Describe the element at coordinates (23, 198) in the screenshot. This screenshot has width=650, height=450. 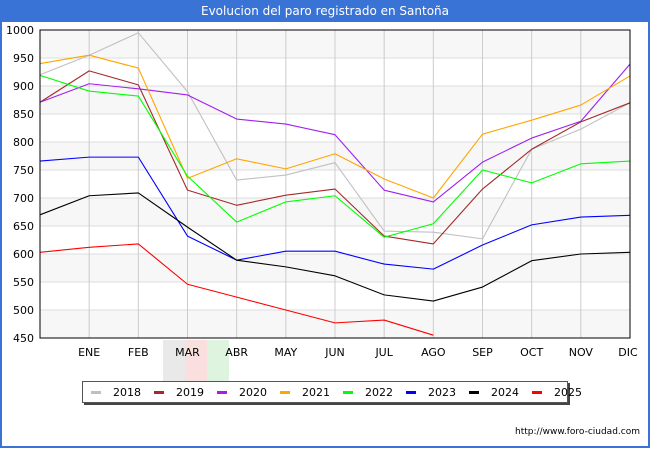
I see `y-tick-label: 700` at that location.